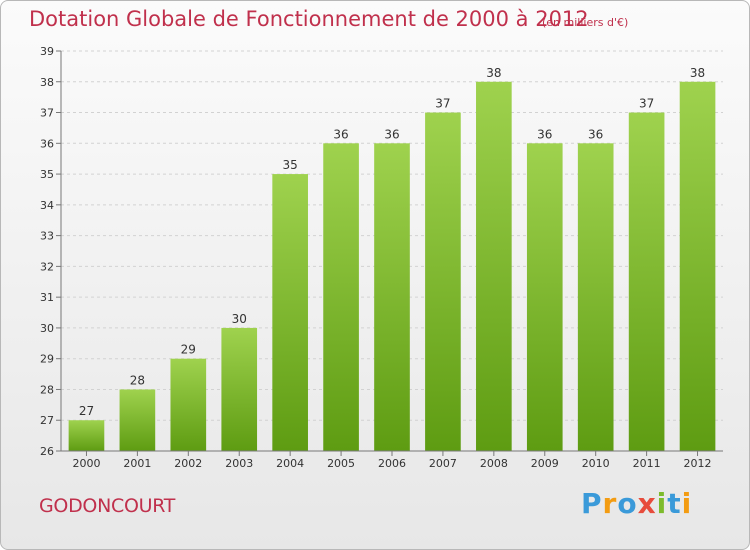 The height and width of the screenshot is (550, 750). I want to click on chart-unit: (en milliers d'€), so click(585, 22).